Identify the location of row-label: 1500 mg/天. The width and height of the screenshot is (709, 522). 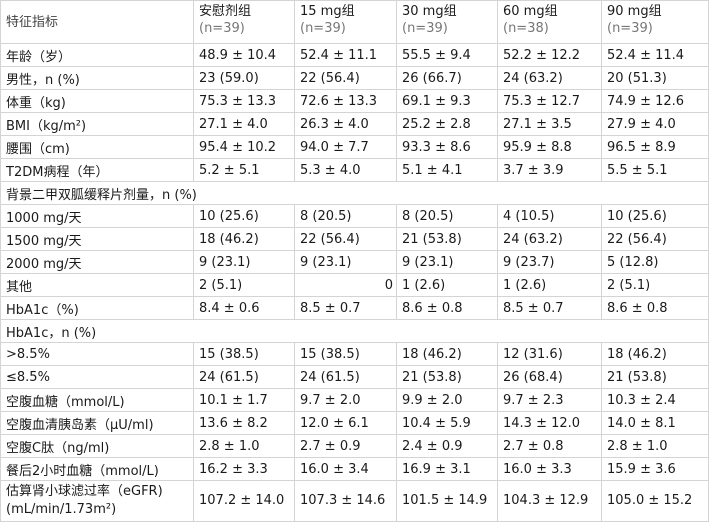
(97, 239).